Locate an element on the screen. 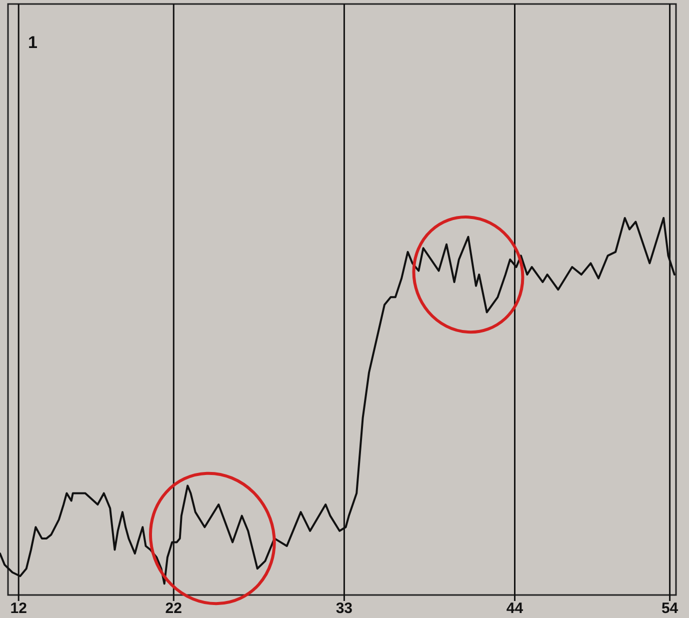 The height and width of the screenshot is (618, 689). x-tick-label: 12 is located at coordinates (18, 608).